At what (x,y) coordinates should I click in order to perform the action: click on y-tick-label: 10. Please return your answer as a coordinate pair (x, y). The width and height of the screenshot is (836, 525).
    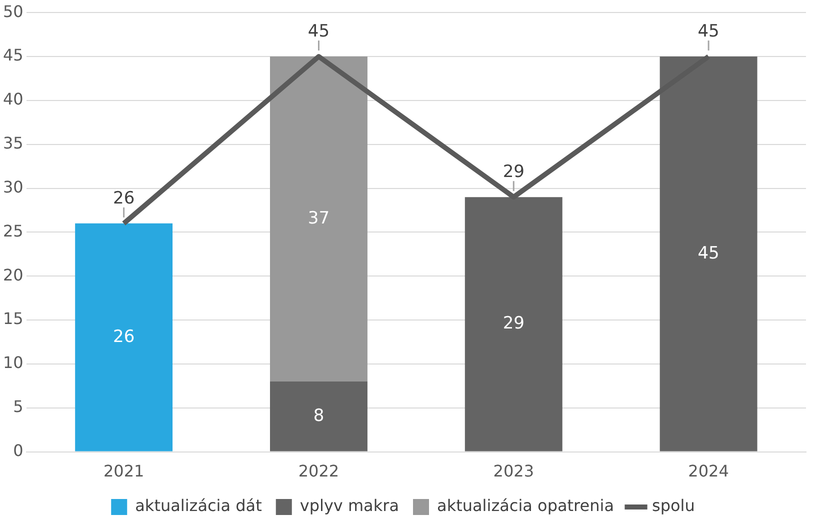
    Looking at the image, I should click on (13, 362).